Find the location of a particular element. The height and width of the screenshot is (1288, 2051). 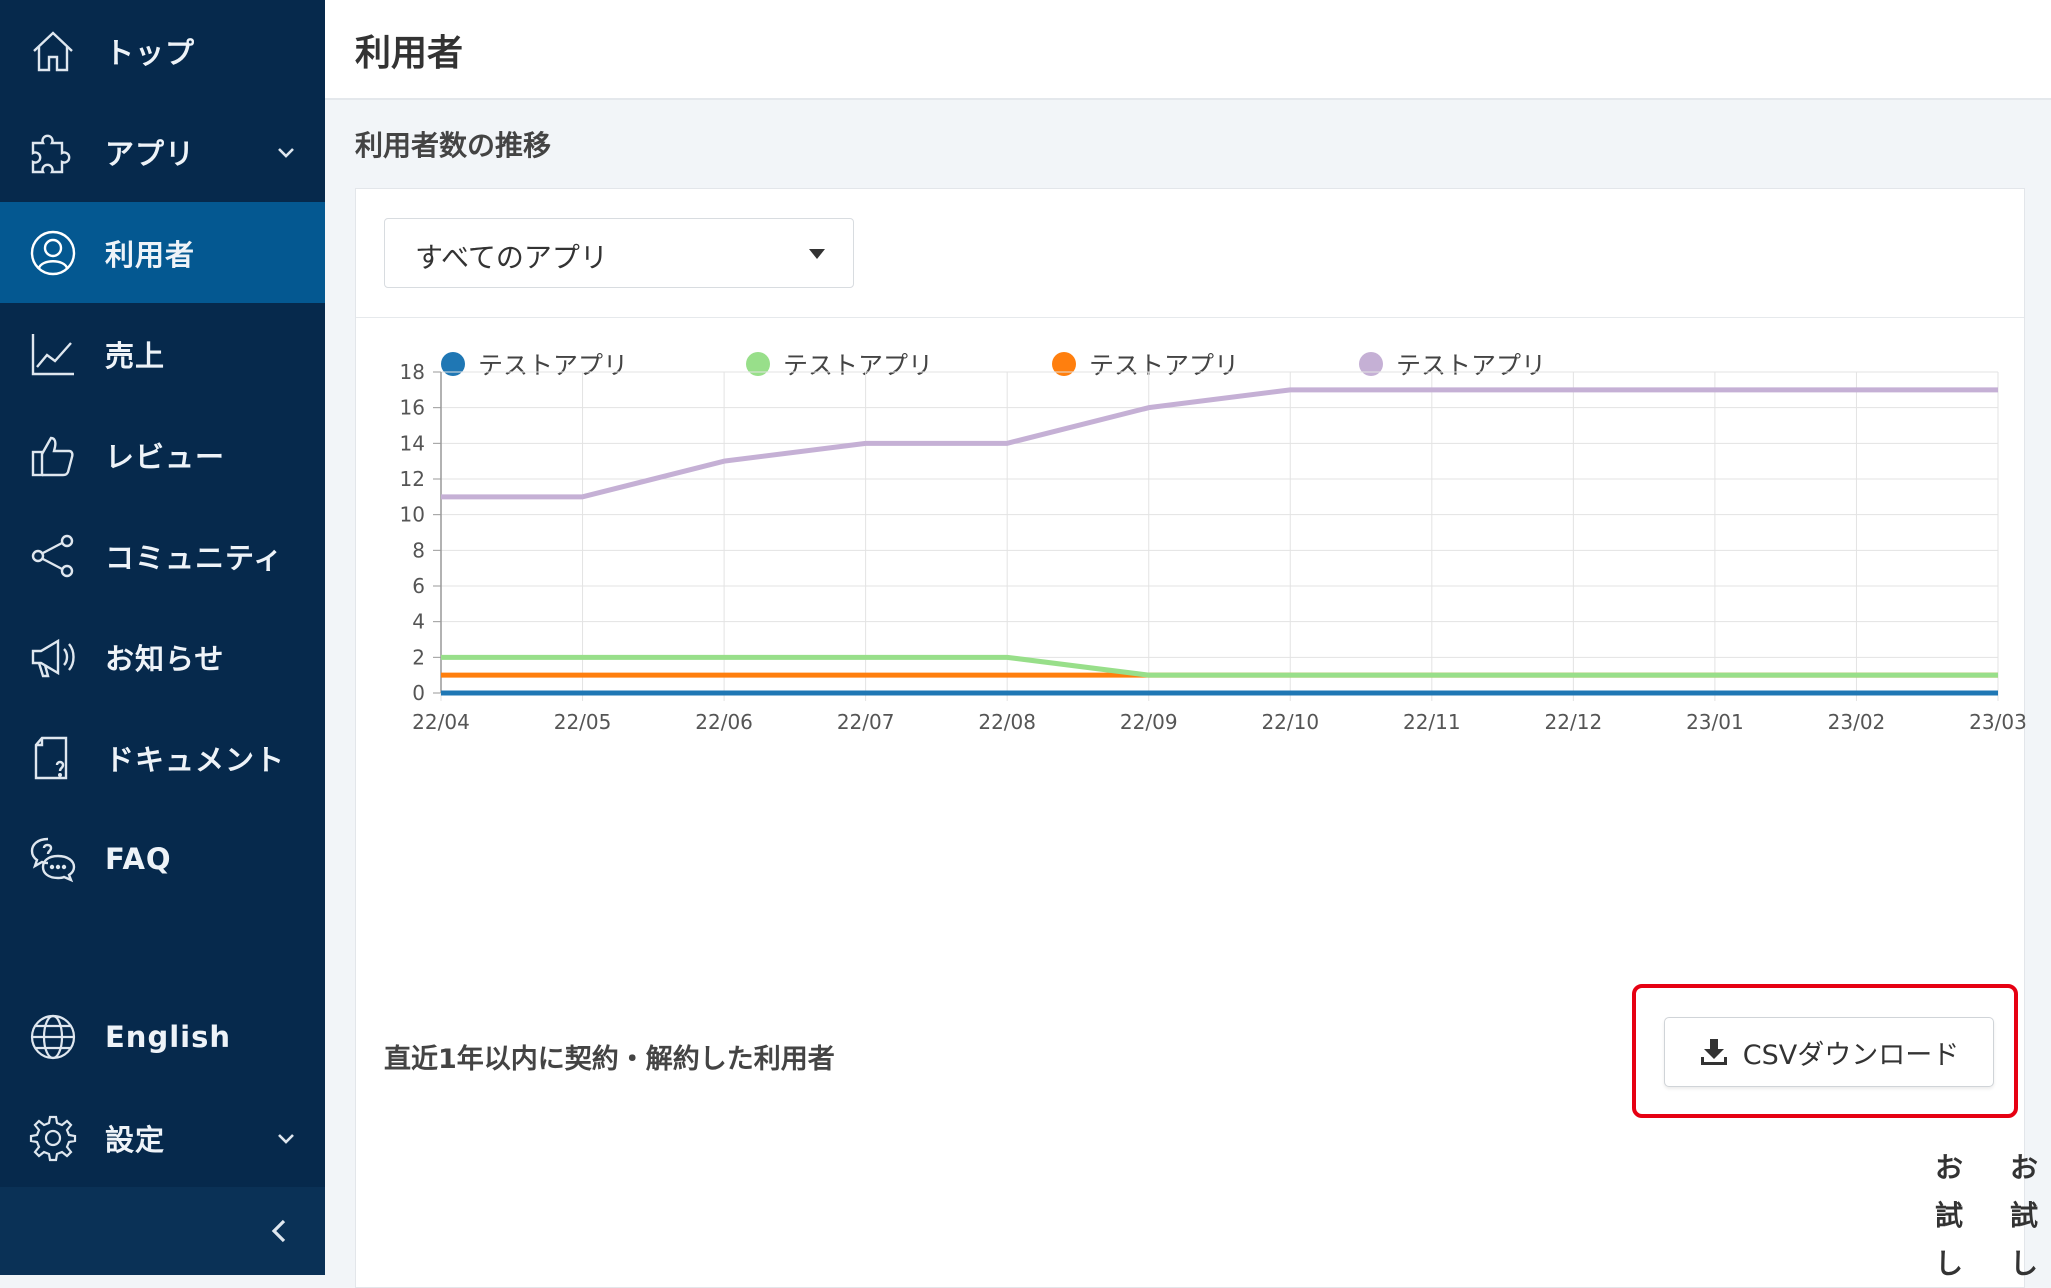

globe-icon is located at coordinates (53, 1037).